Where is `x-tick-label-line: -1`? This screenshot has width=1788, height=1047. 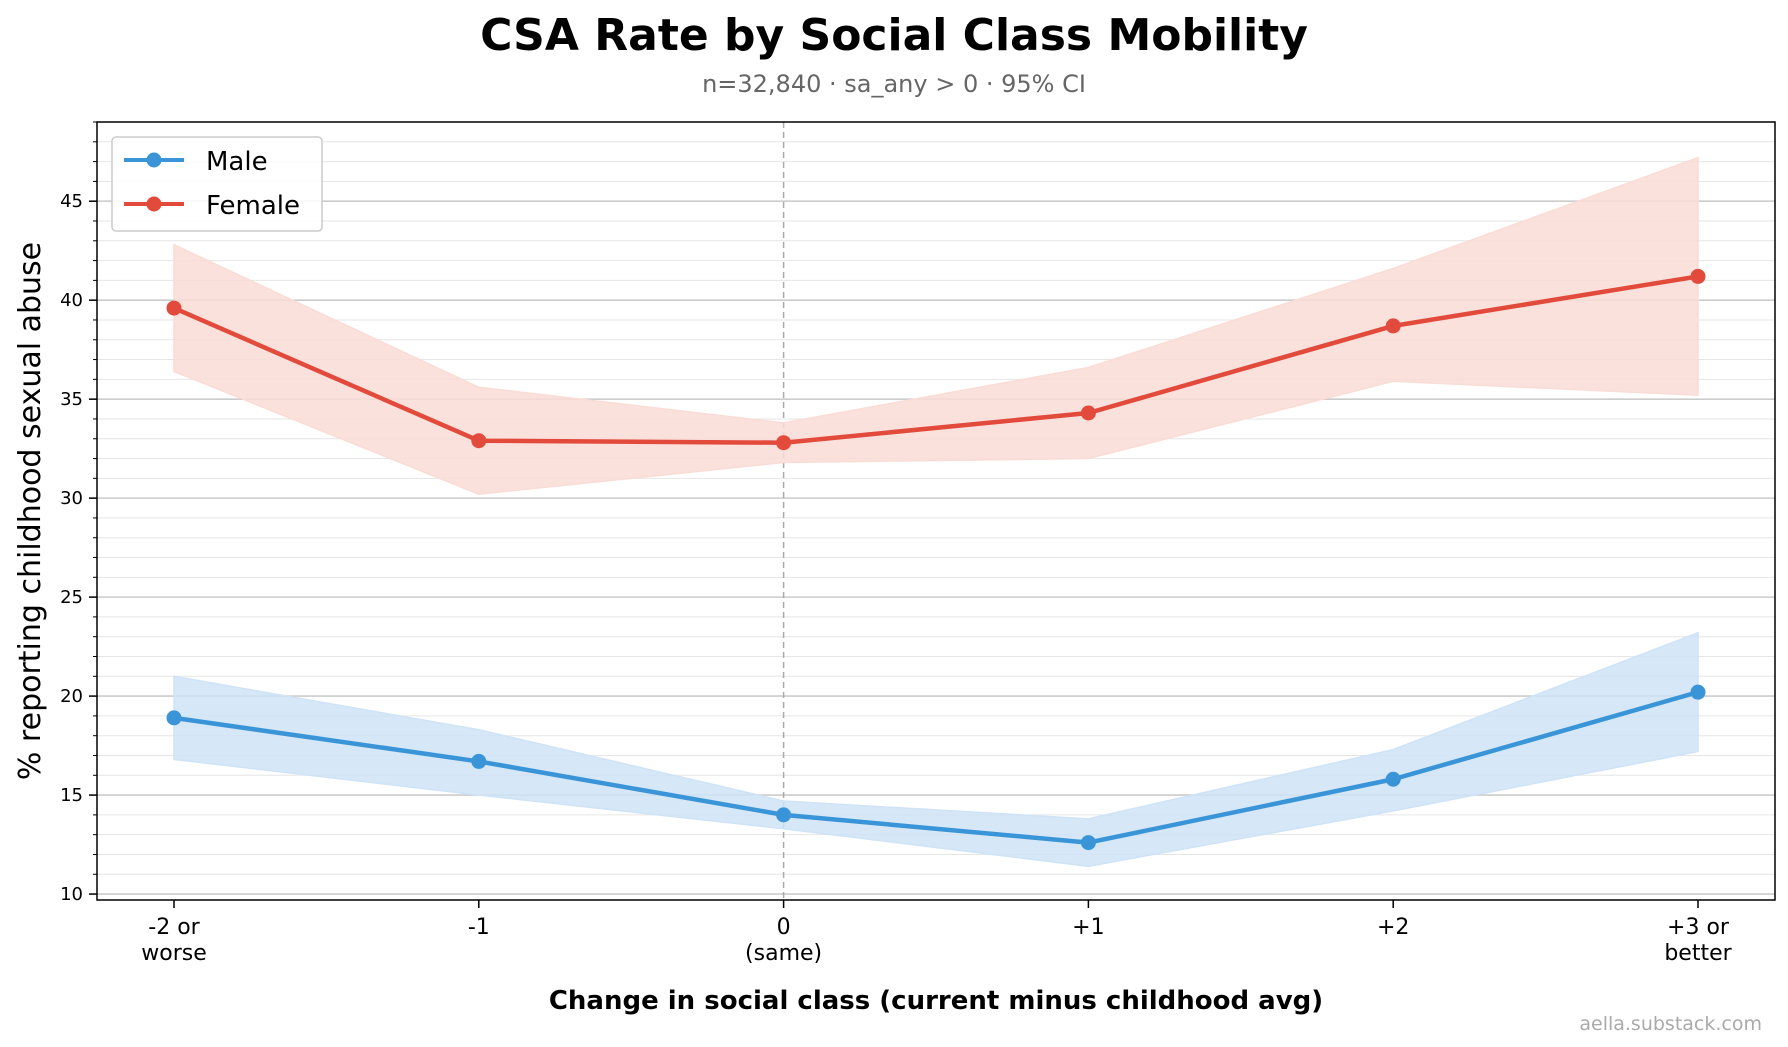 x-tick-label-line: -1 is located at coordinates (479, 927).